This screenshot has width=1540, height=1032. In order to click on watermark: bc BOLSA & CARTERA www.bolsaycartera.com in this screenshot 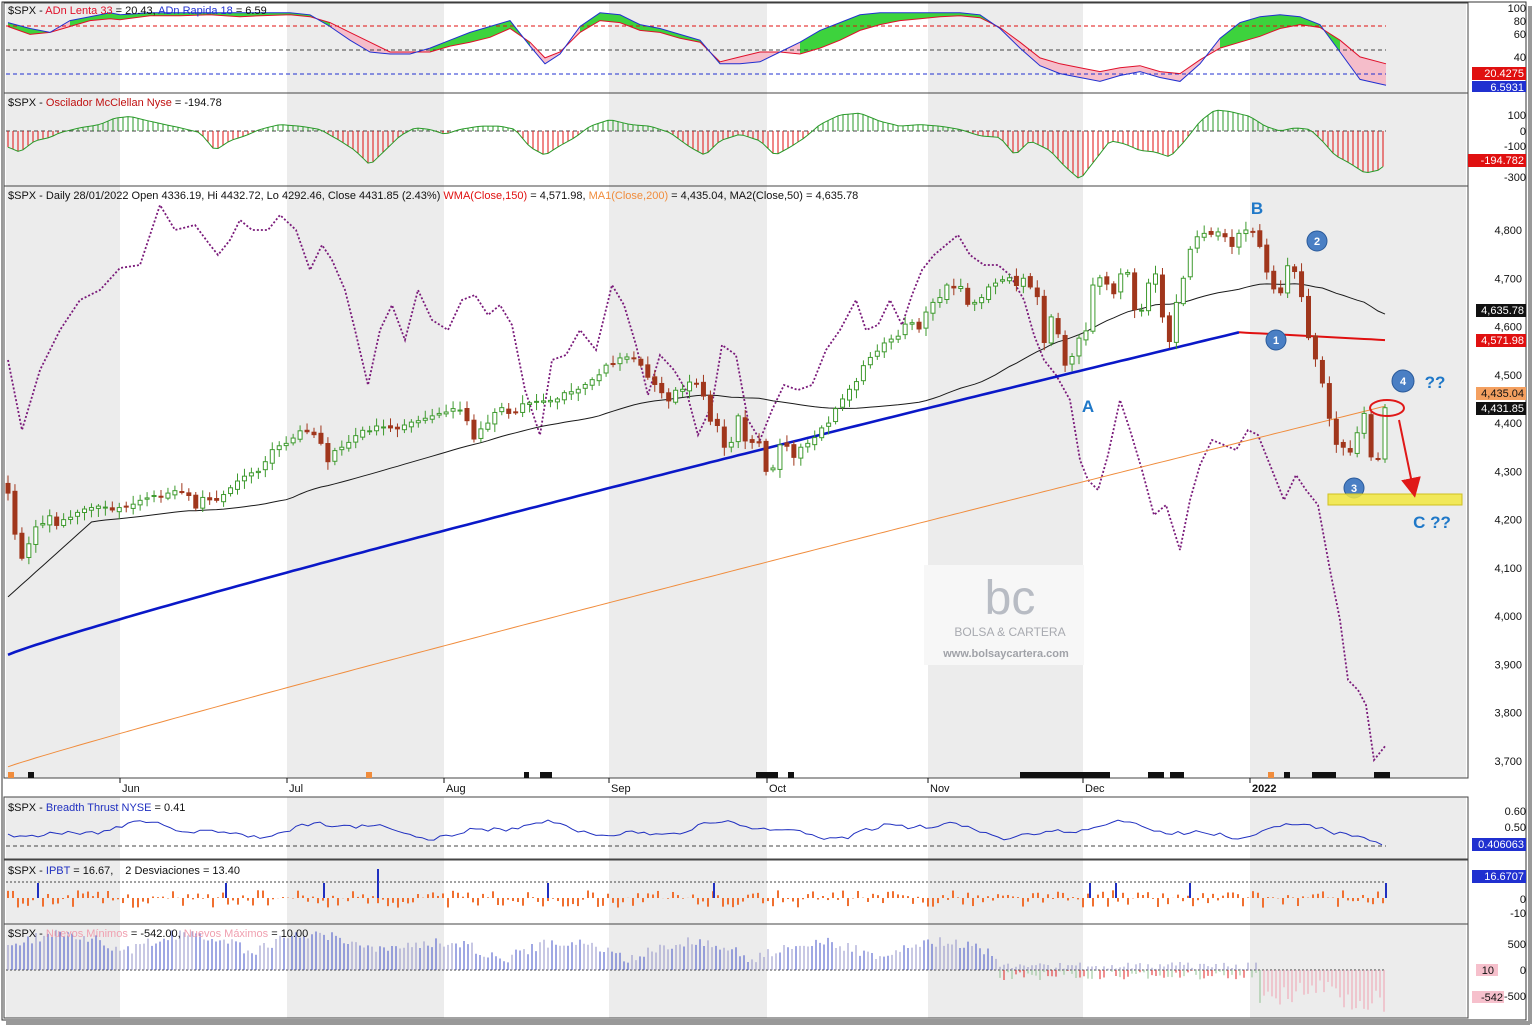, I will do `click(1004, 615)`.